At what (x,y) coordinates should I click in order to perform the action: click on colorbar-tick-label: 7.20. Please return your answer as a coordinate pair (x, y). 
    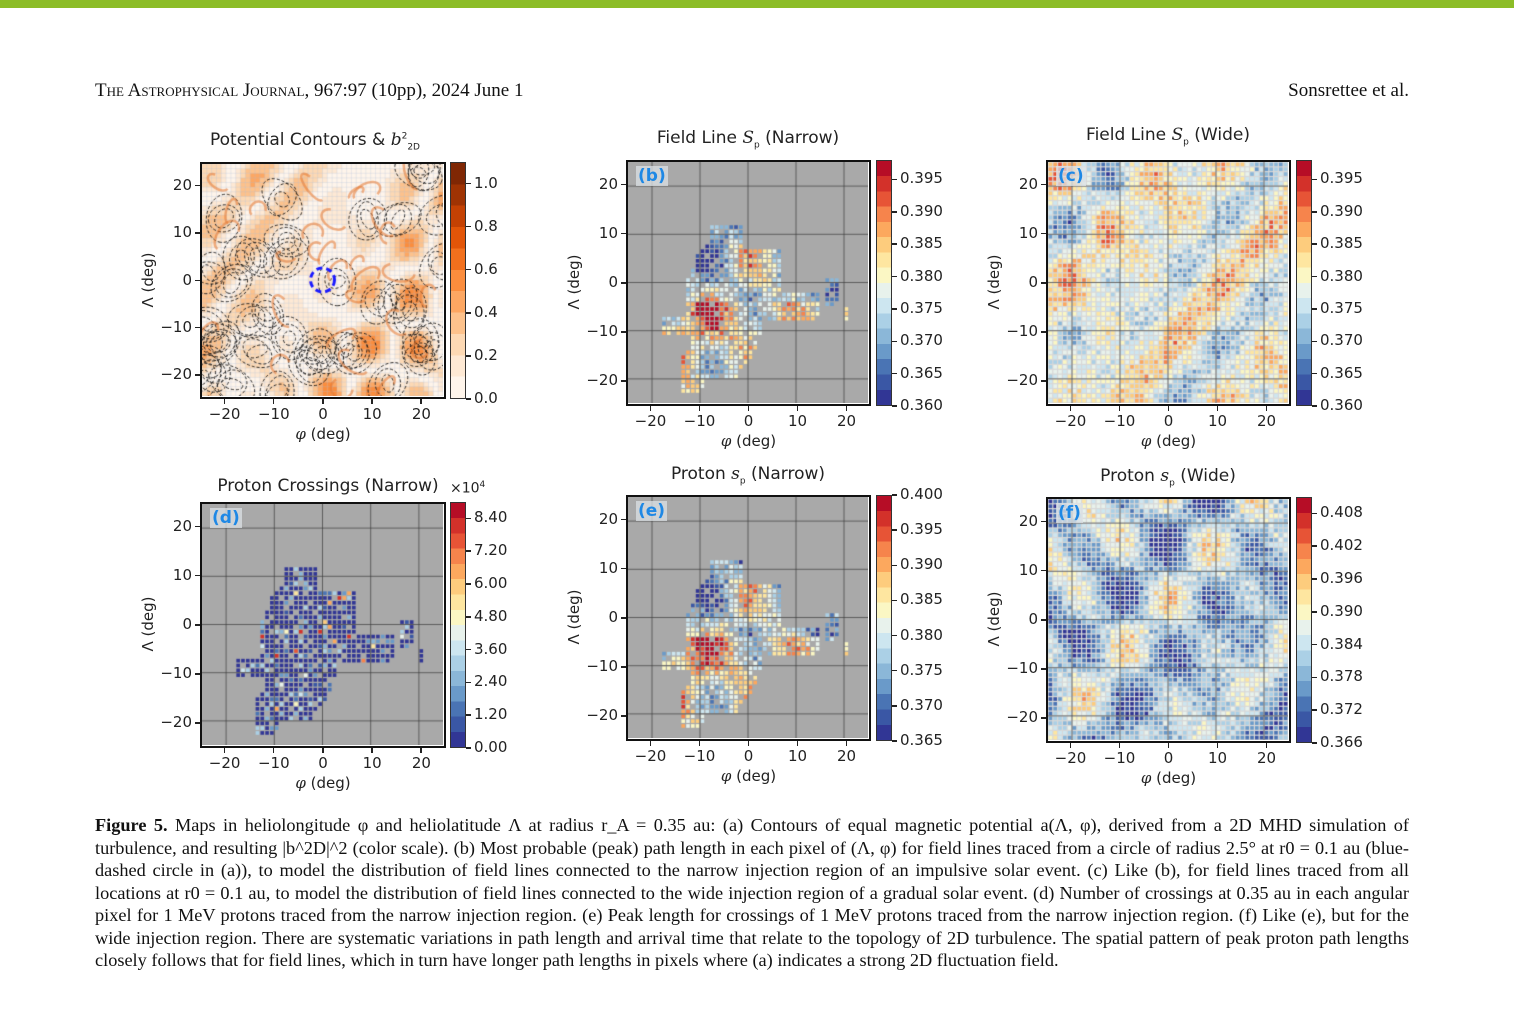
    Looking at the image, I should click on (491, 550).